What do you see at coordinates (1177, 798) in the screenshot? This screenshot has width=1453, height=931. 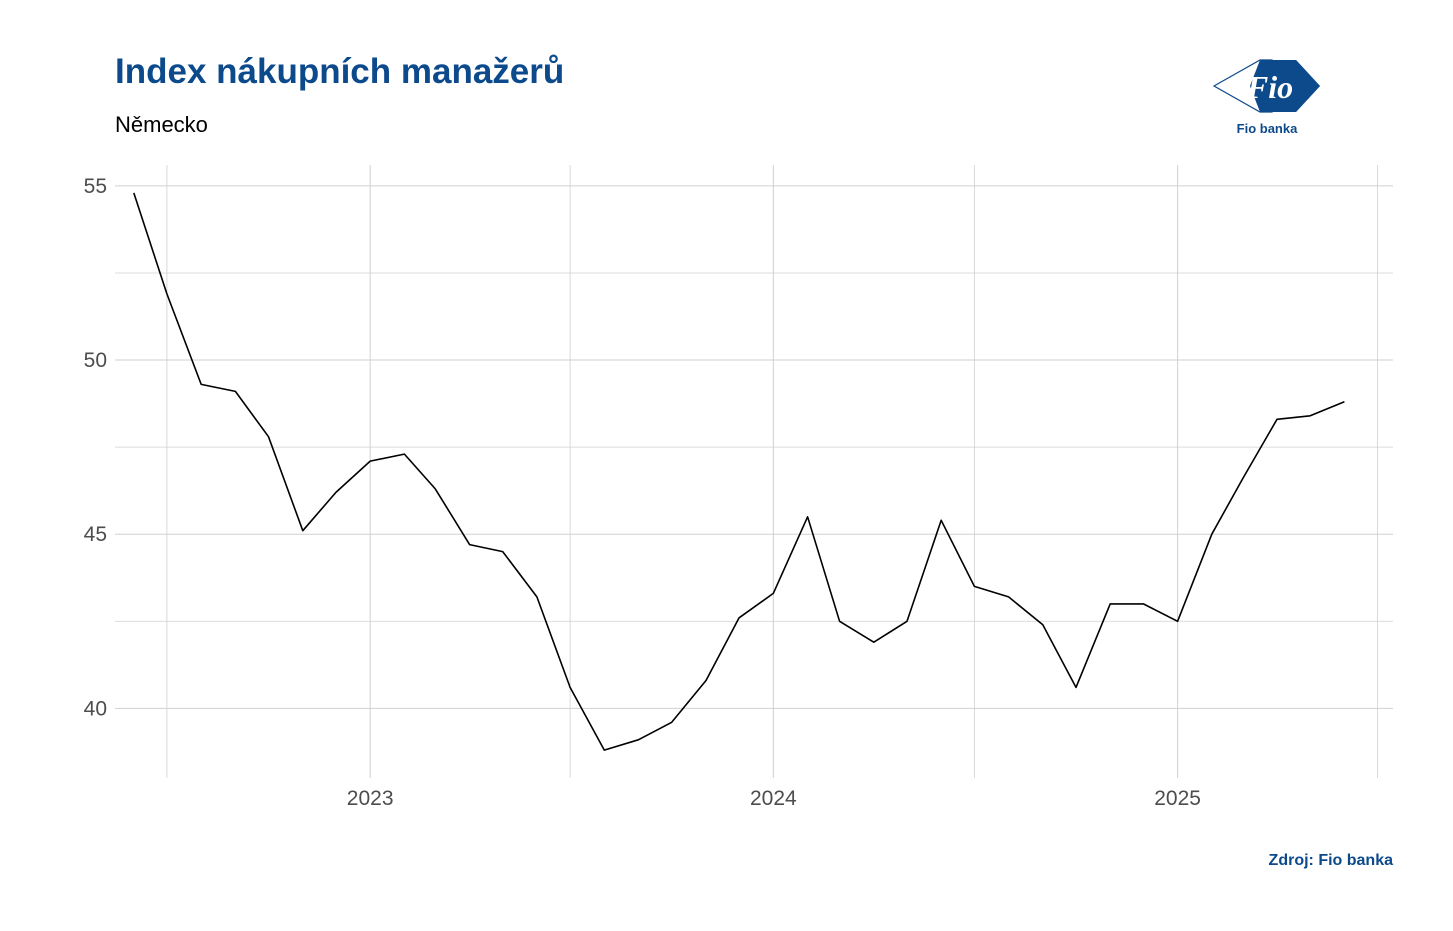 I see `x-tick-label: 2025` at bounding box center [1177, 798].